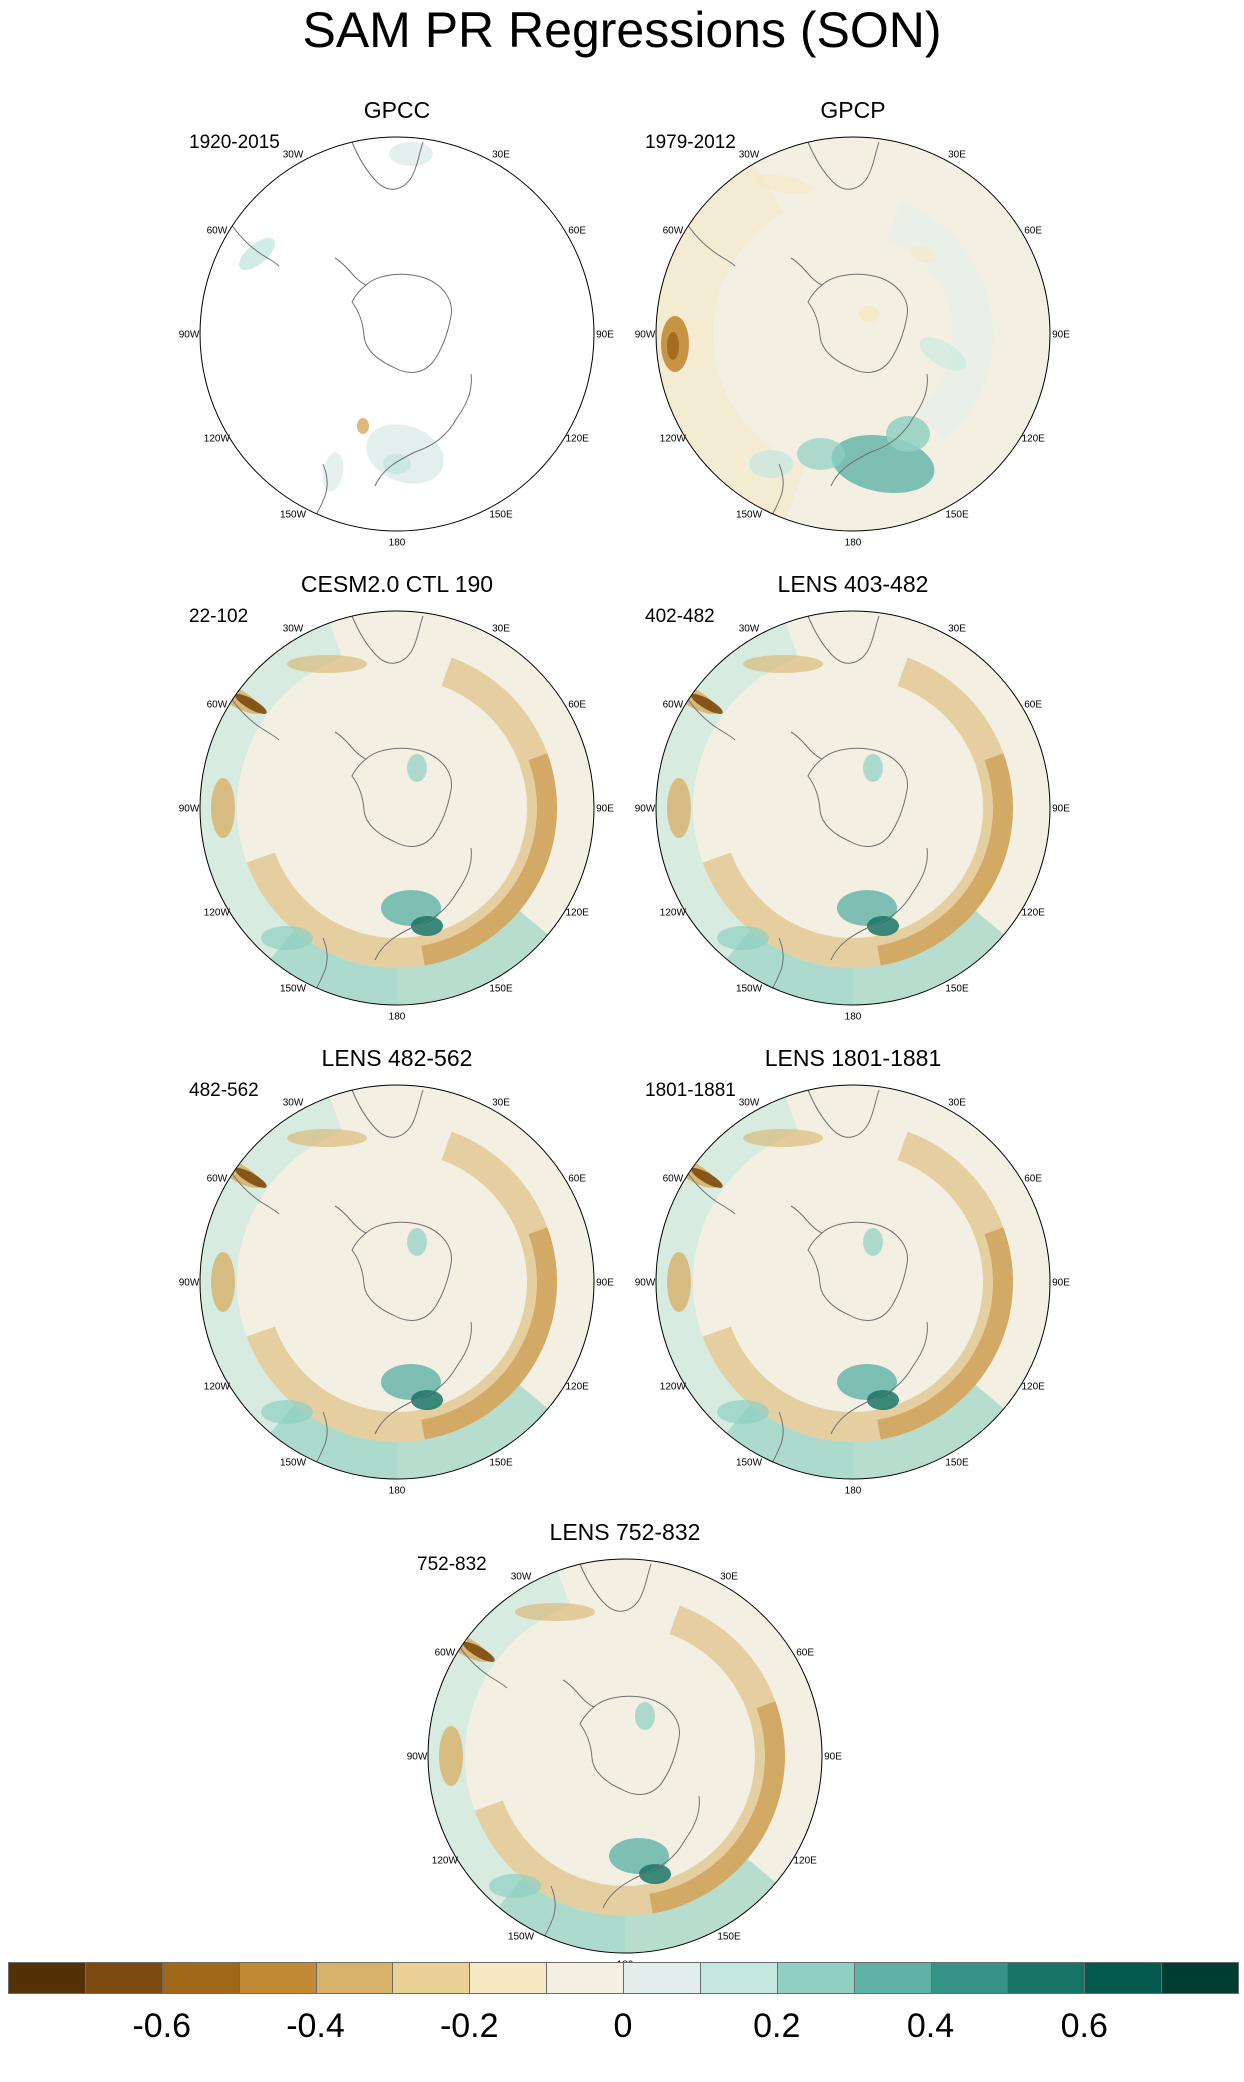 The image size is (1244, 2082). I want to click on panel-title: LENS 752-832, so click(625, 1532).